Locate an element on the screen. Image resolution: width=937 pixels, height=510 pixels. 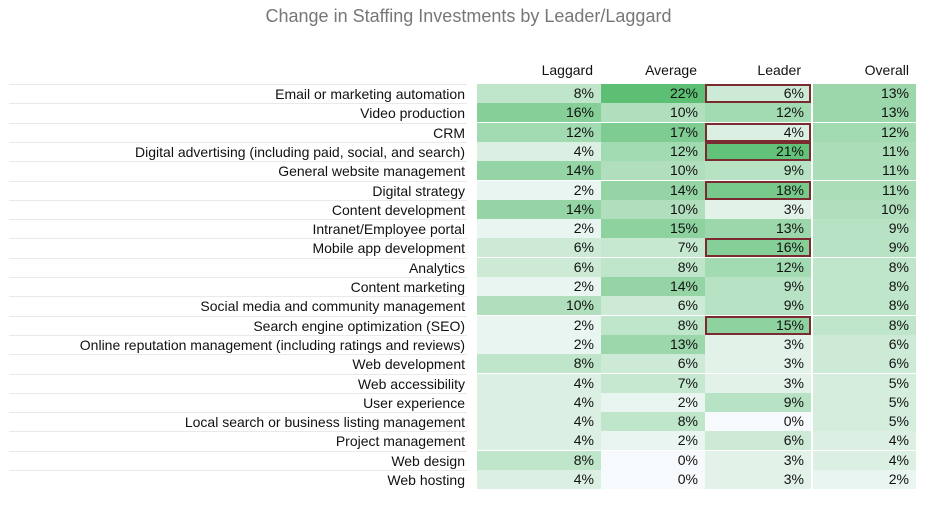
table-row: Email or marketing automation 8% 22% 6% 13% is located at coordinates (468, 93).